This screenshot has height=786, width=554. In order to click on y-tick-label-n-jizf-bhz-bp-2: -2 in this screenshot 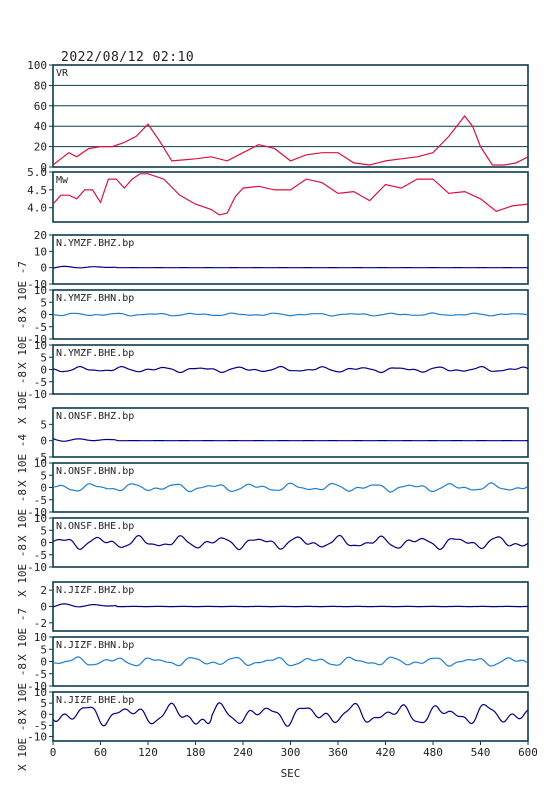, I will do `click(40, 623)`.